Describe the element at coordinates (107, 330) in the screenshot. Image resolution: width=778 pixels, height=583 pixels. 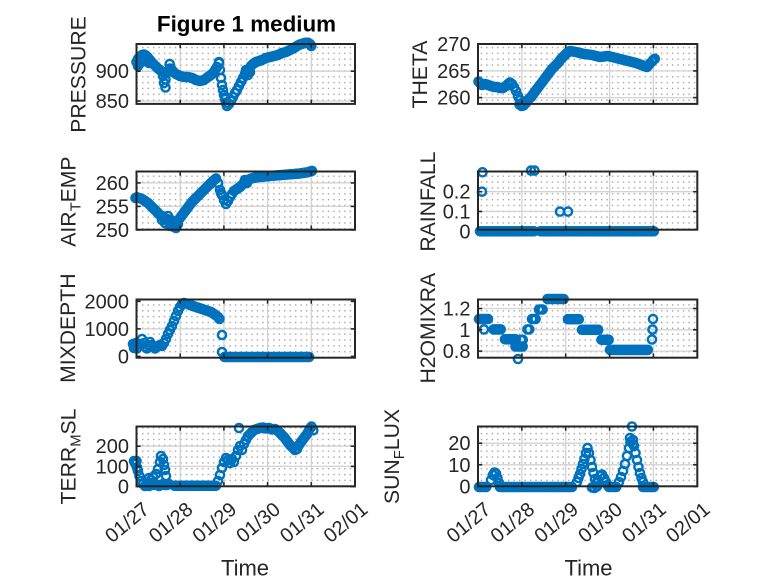
I see `svg-text: 1000` at that location.